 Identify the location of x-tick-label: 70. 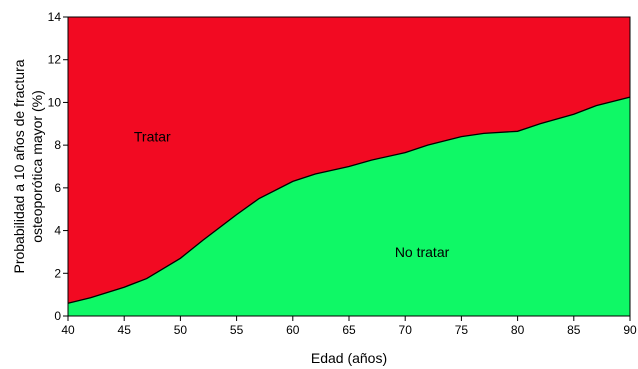
(406, 330).